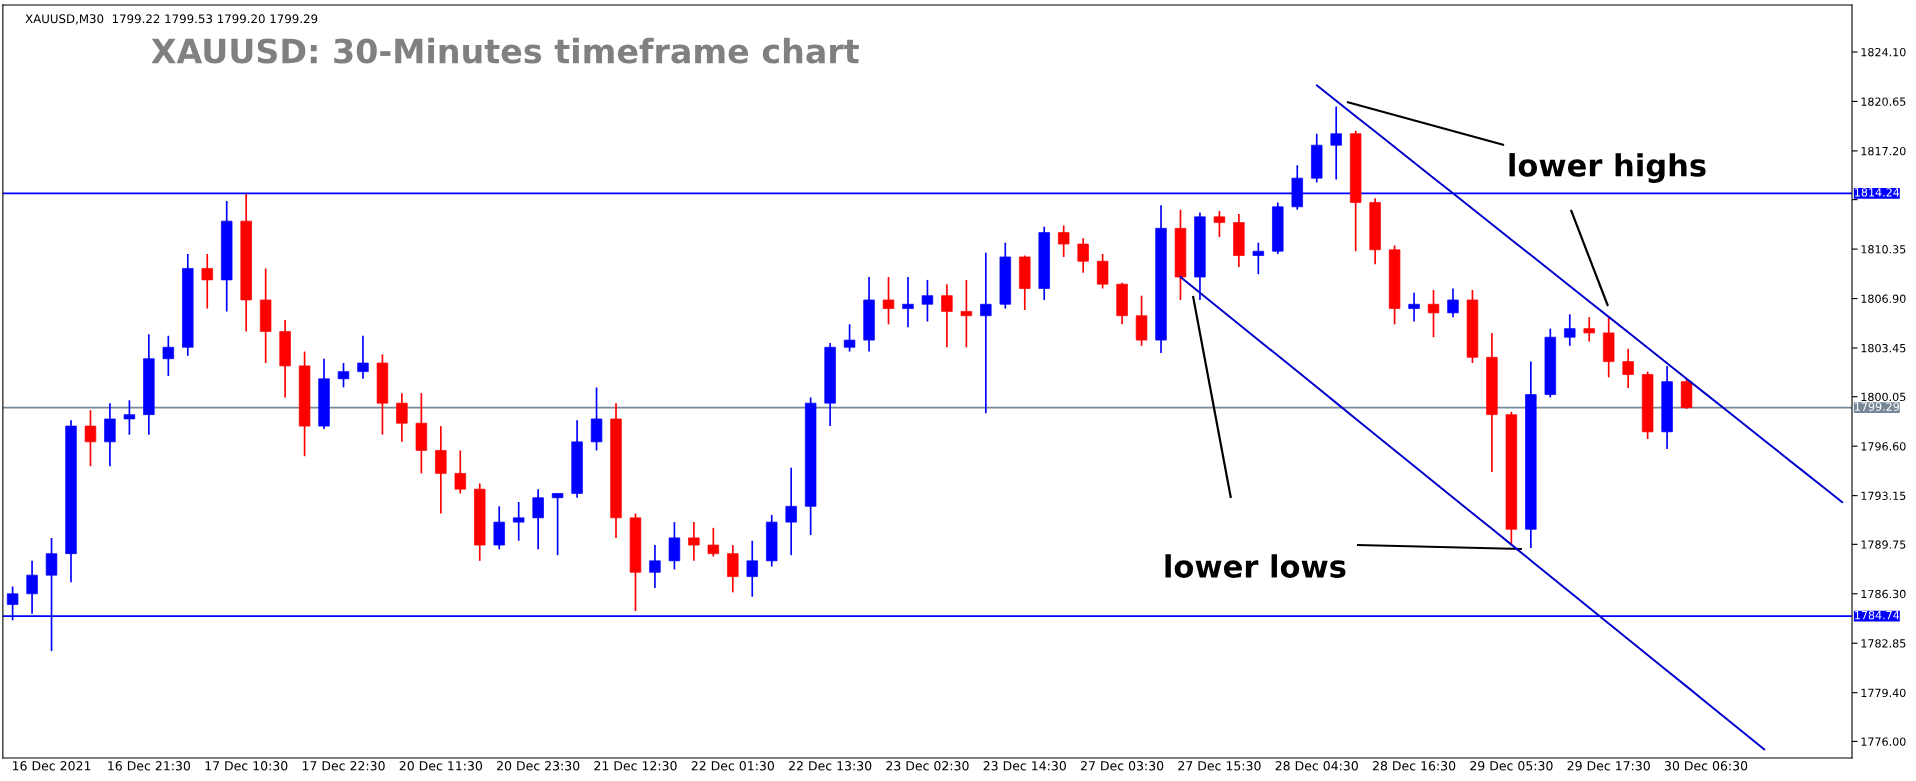 The height and width of the screenshot is (781, 1916). What do you see at coordinates (1883, 544) in the screenshot?
I see `y-tick-label: 1789.75` at bounding box center [1883, 544].